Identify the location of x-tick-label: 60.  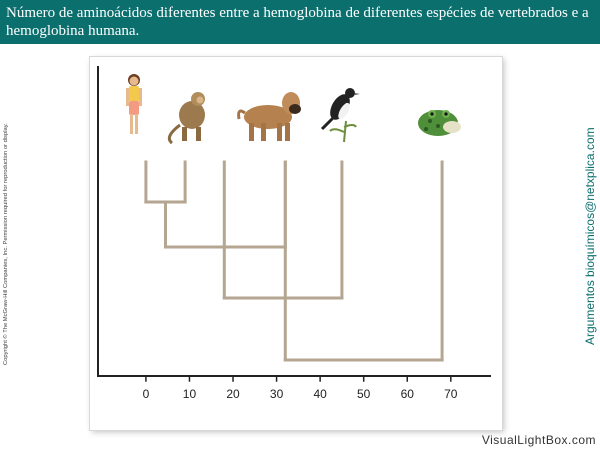
(408, 394).